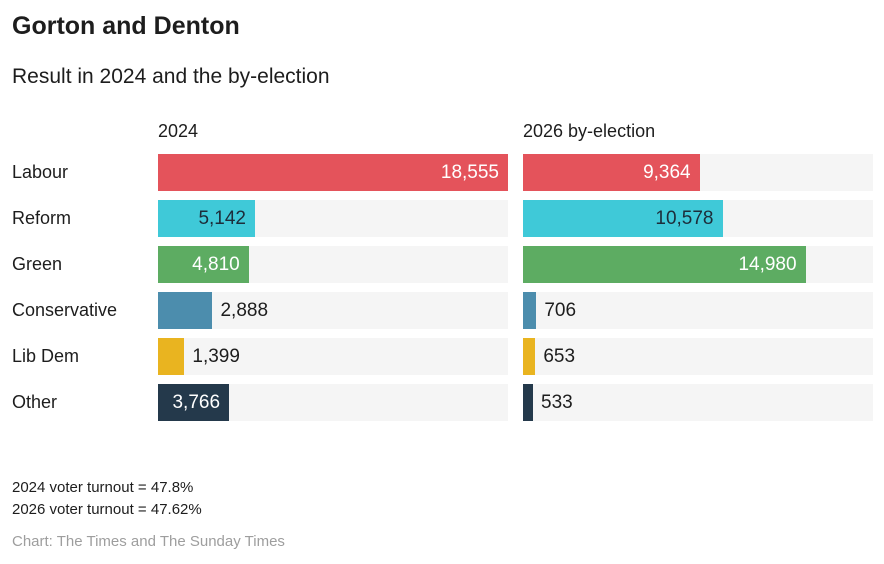  I want to click on party-label-conservative: Conservative, so click(65, 309).